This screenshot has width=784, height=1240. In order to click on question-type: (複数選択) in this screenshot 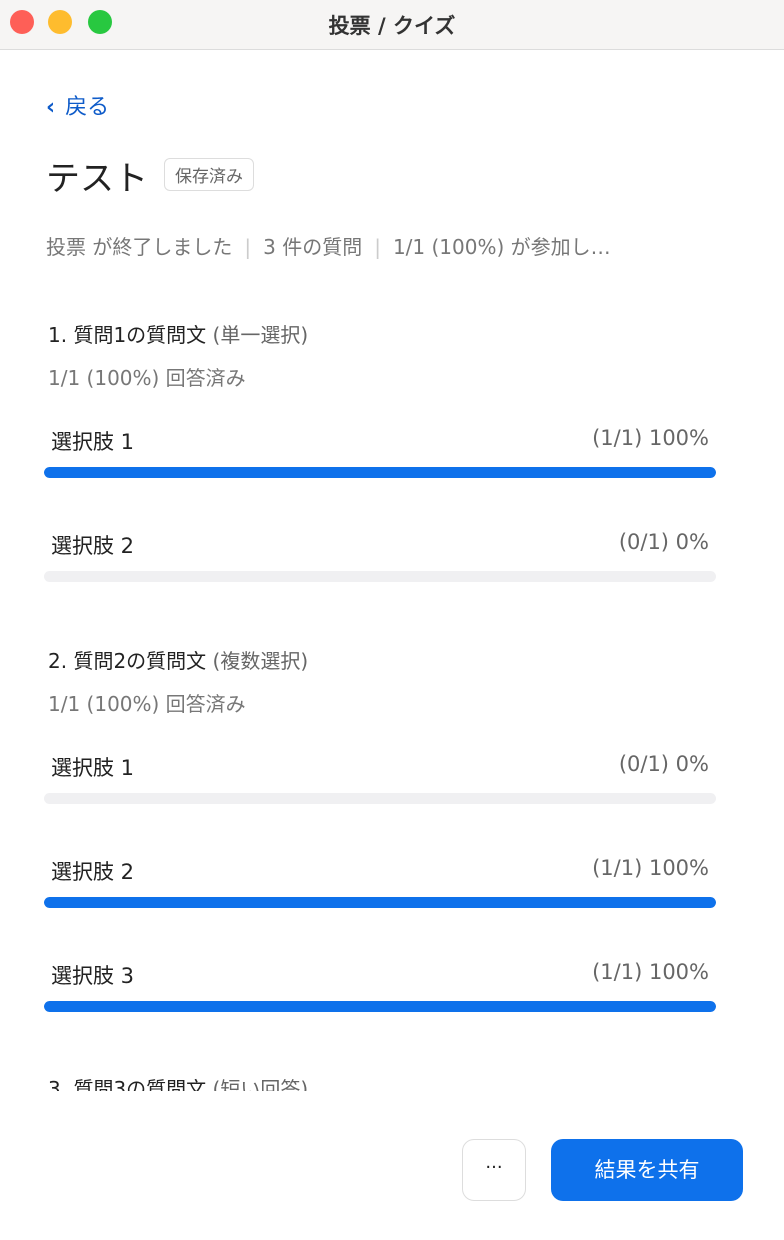, I will do `click(260, 661)`.